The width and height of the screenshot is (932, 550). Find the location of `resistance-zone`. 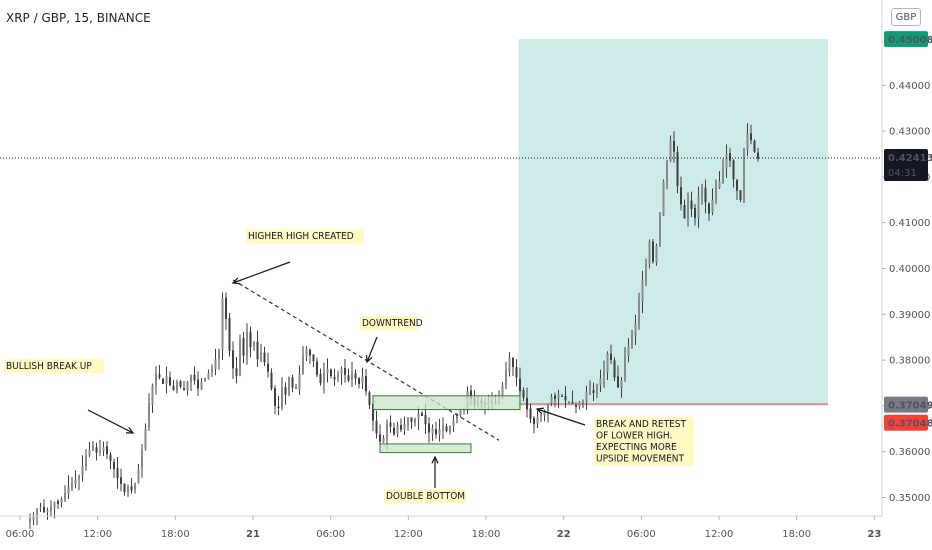

resistance-zone is located at coordinates (446, 403).